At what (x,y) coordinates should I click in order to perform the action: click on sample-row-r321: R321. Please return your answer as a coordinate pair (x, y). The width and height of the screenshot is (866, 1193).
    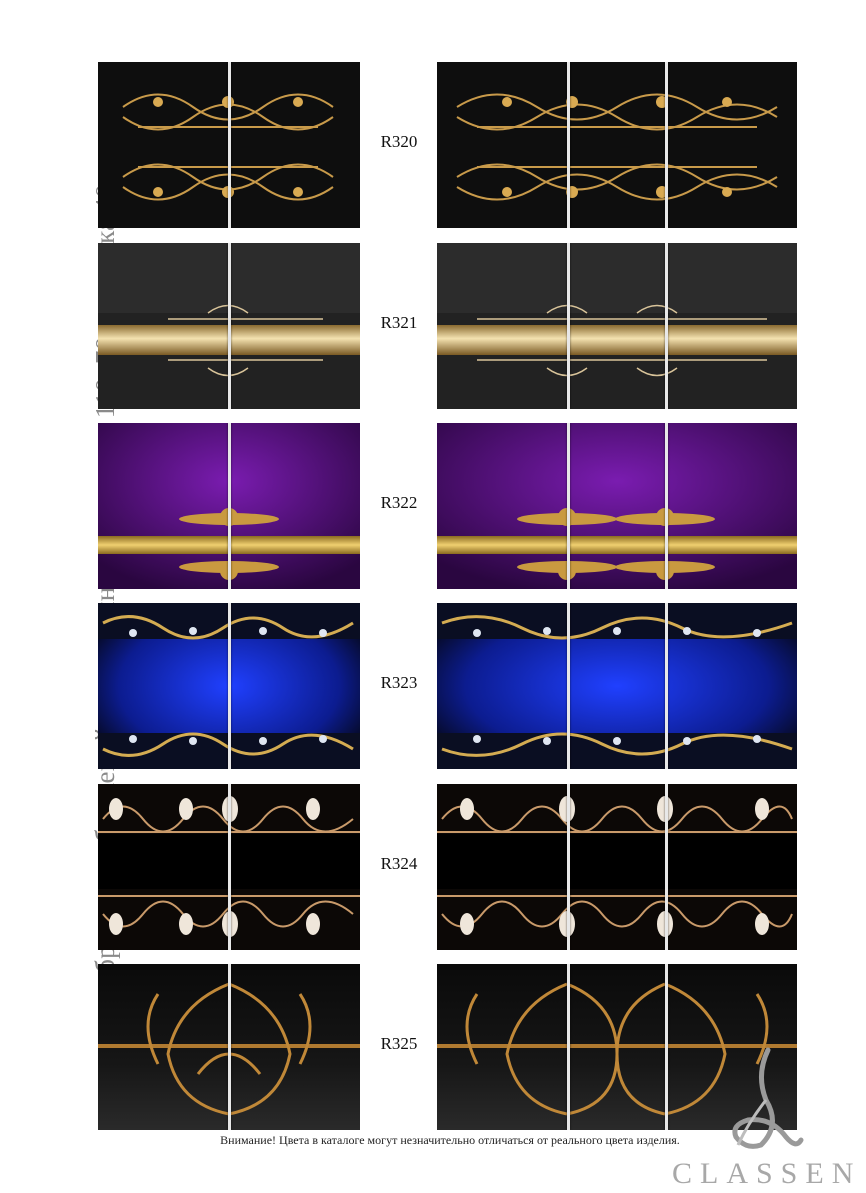
    Looking at the image, I should click on (448, 326).